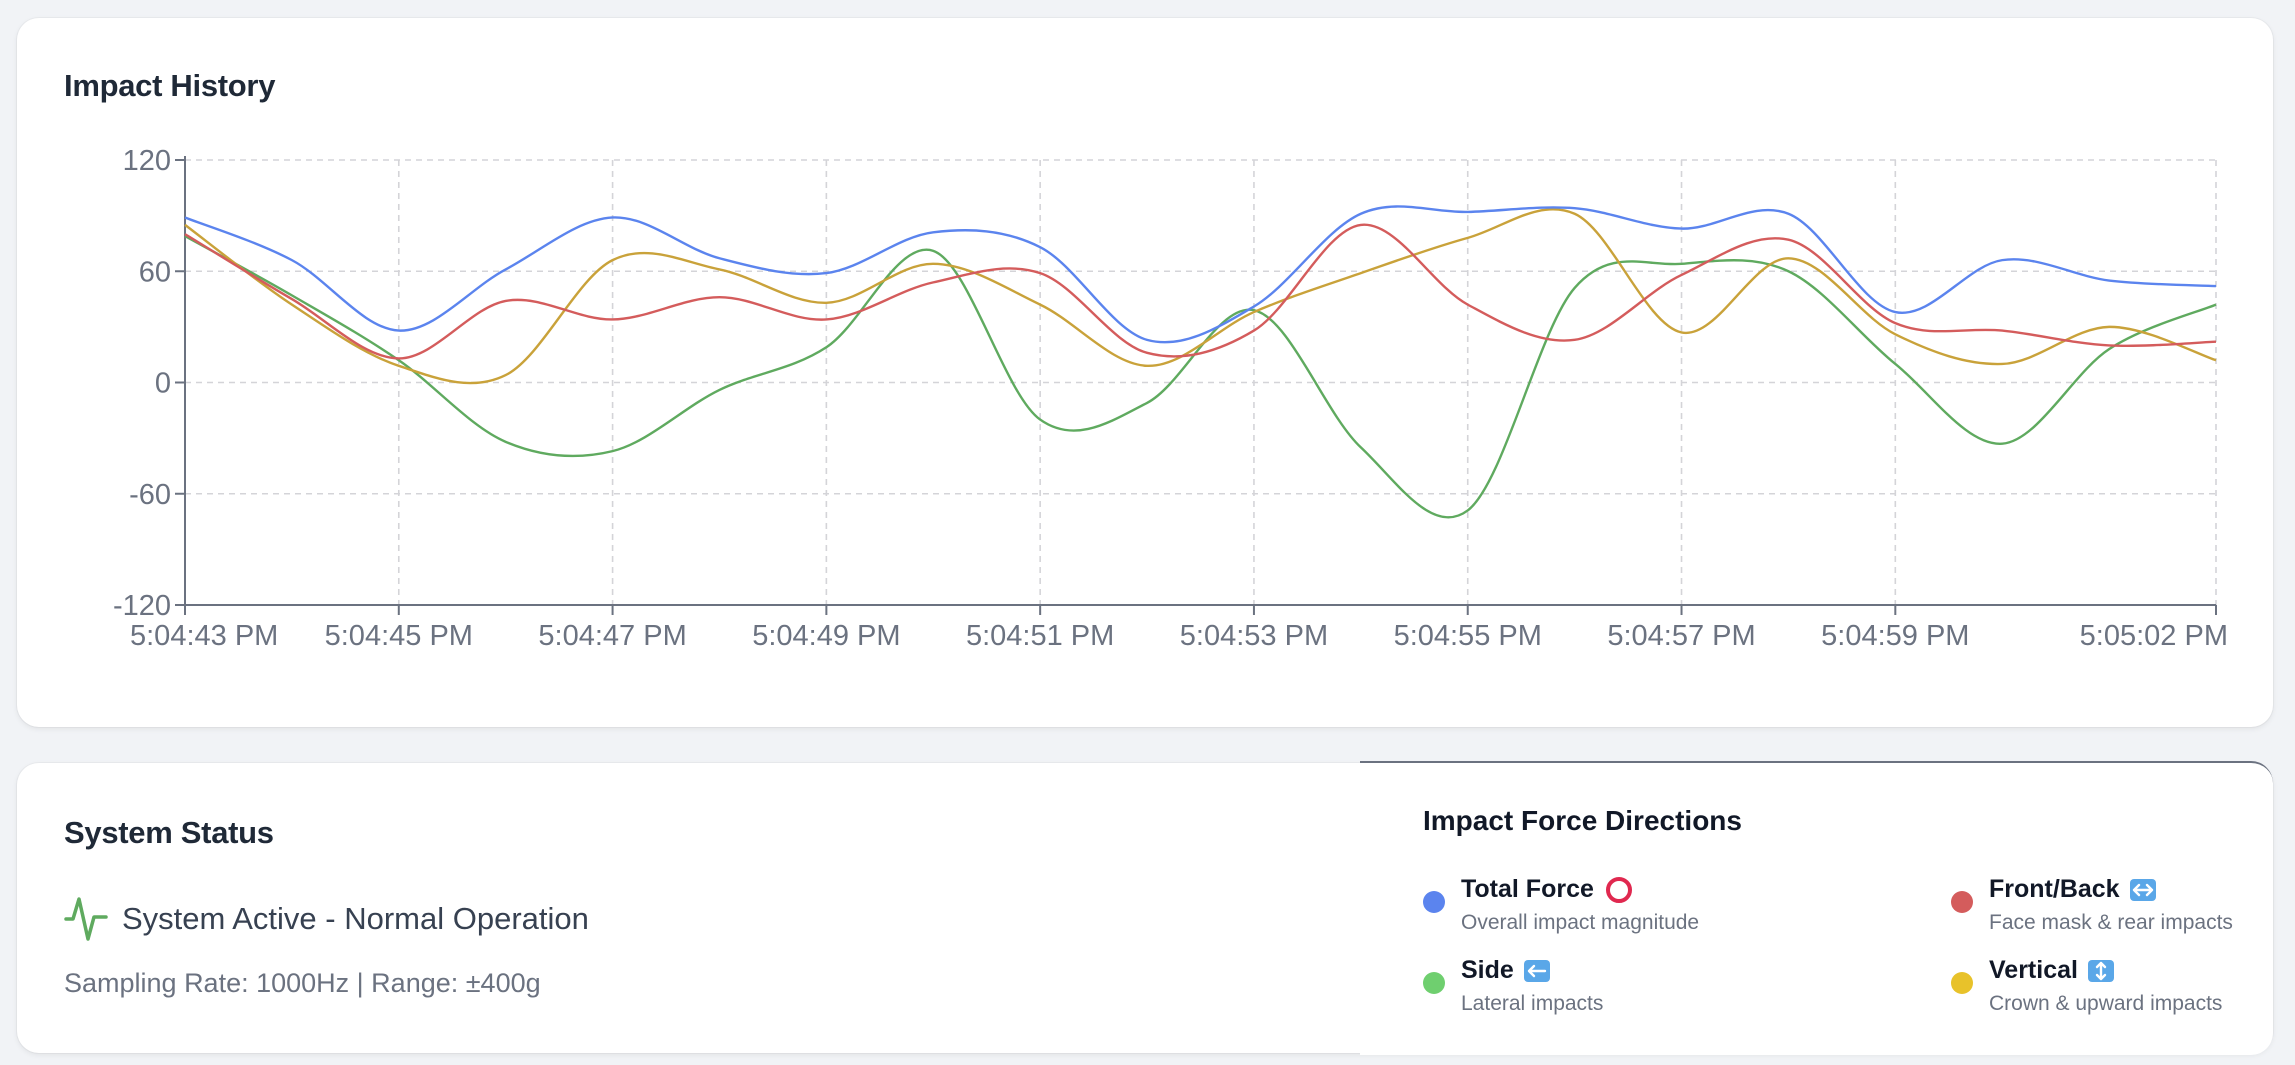 The image size is (2295, 1065). I want to click on legend-name-vertical: Vertical, so click(2033, 970).